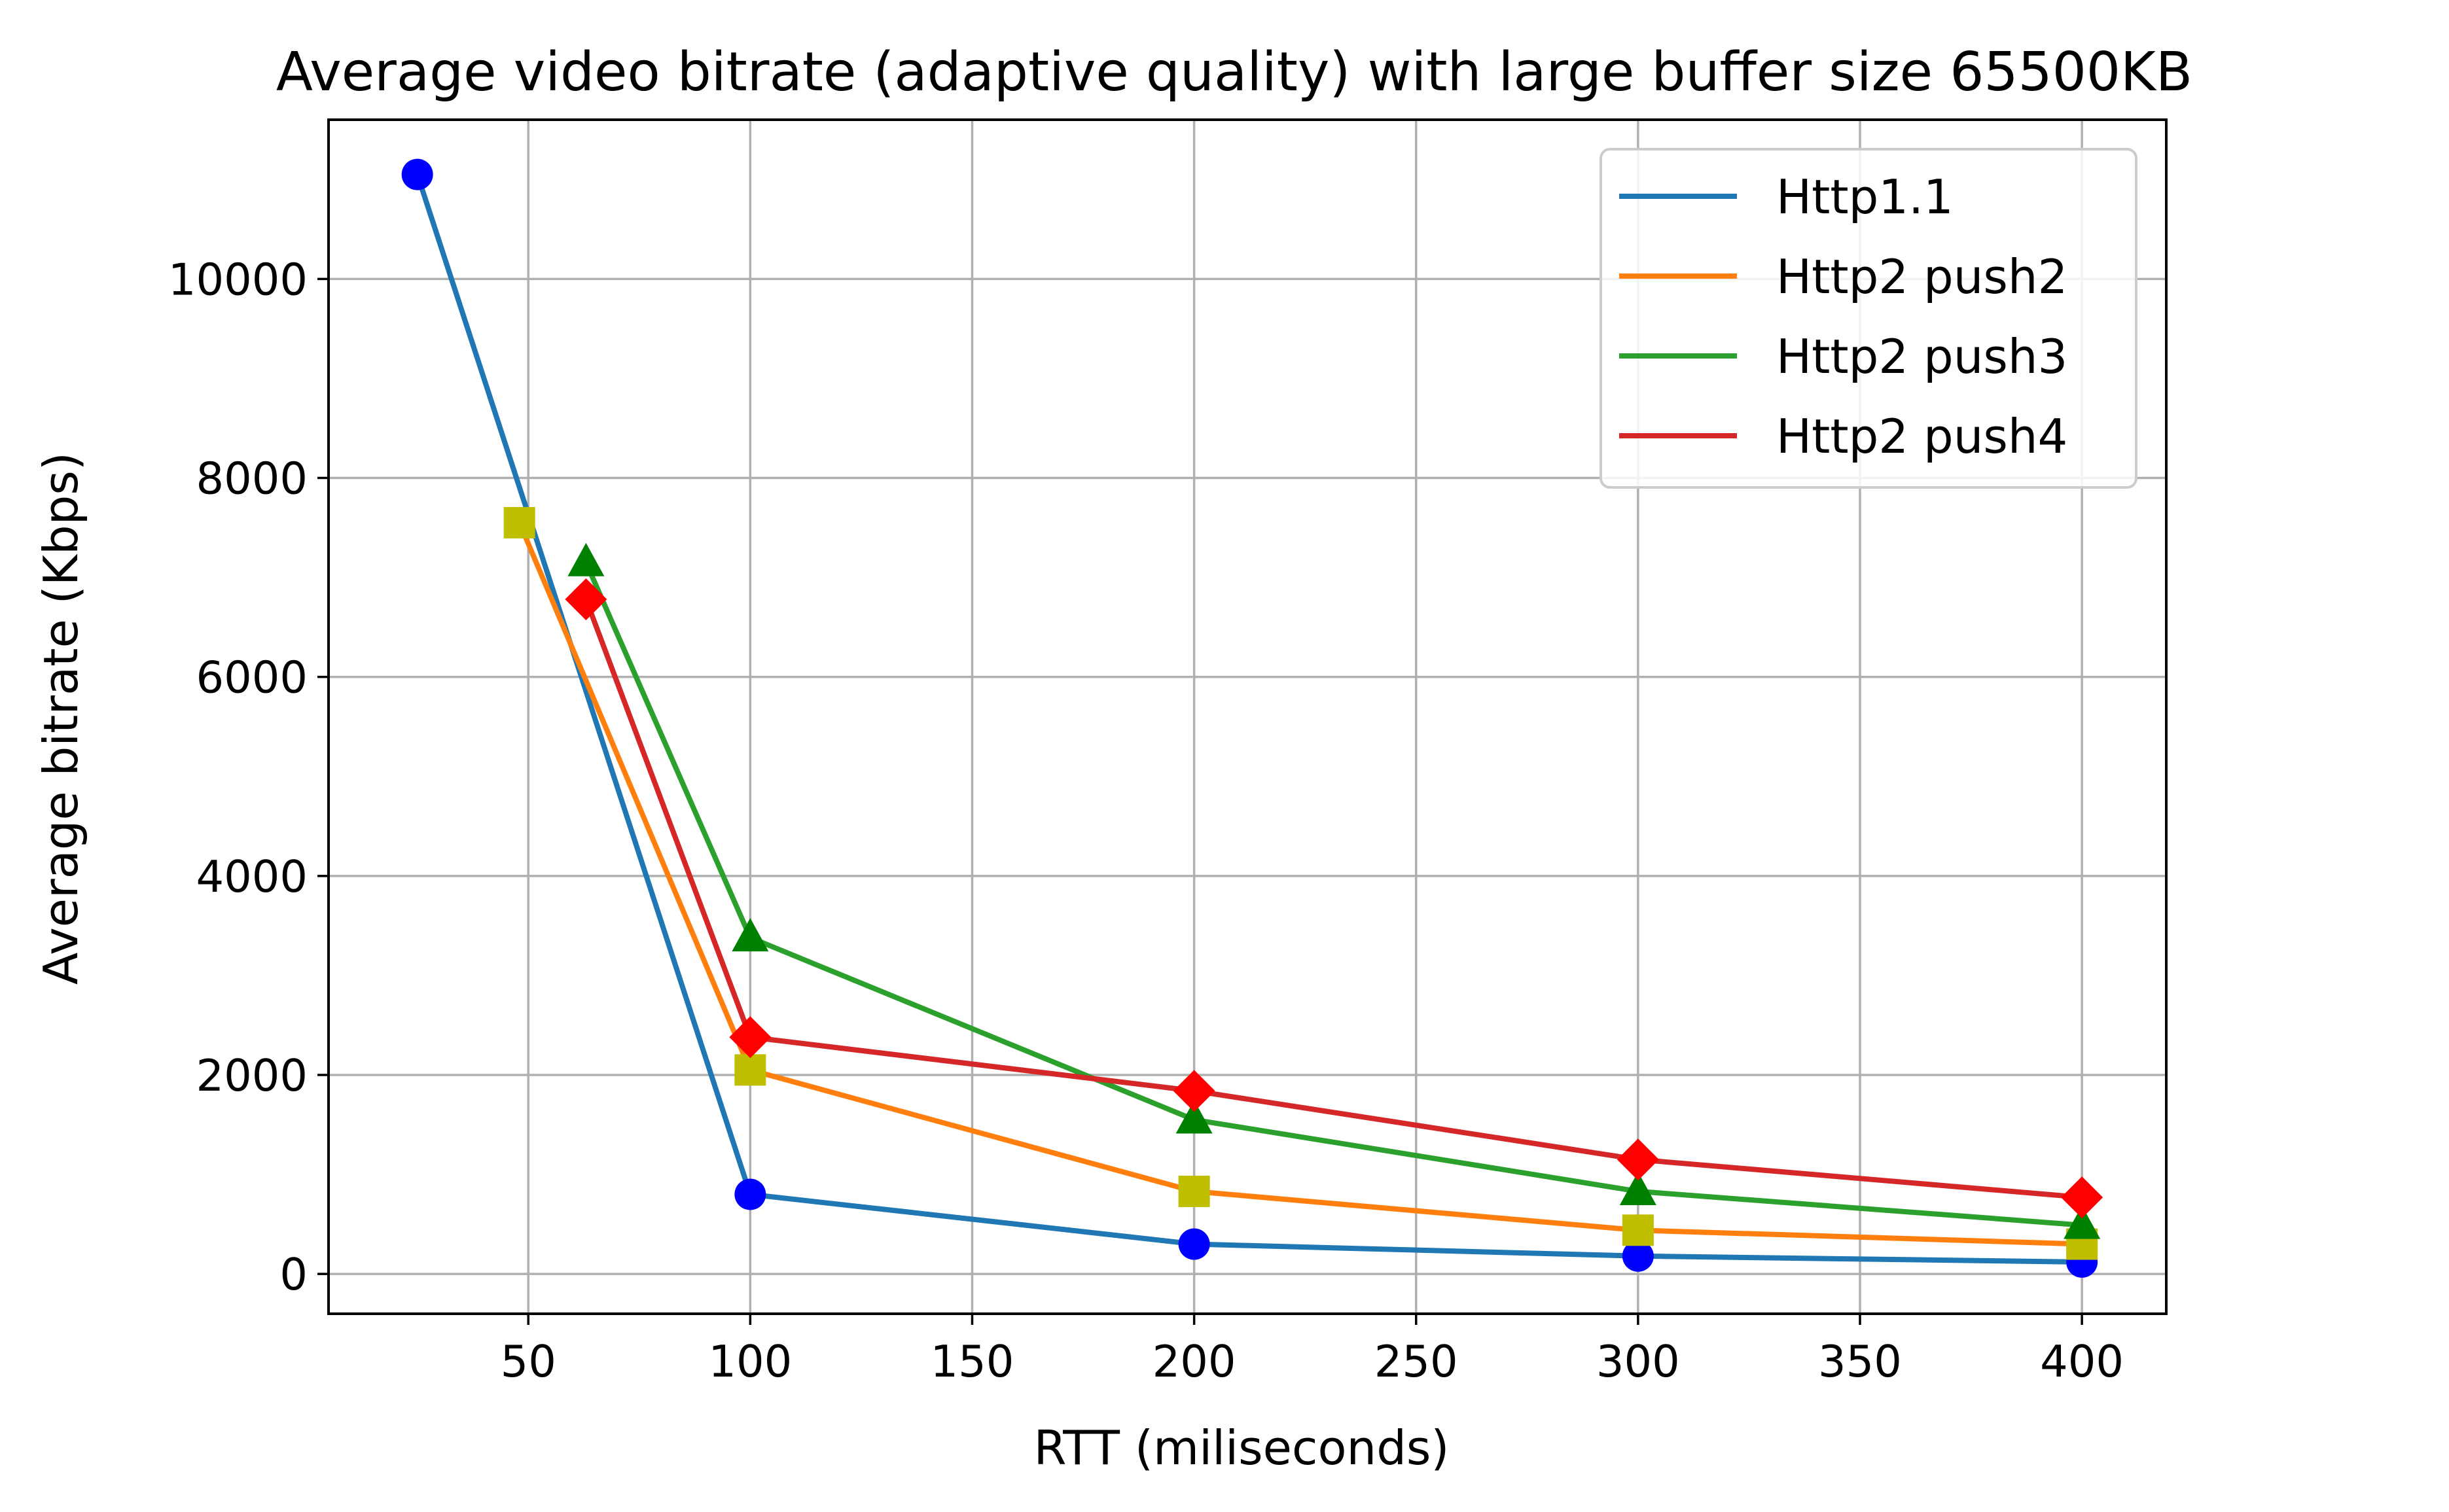 The image size is (2449, 1512). Describe the element at coordinates (1921, 276) in the screenshot. I see `legend-label: Http2 push2` at that location.